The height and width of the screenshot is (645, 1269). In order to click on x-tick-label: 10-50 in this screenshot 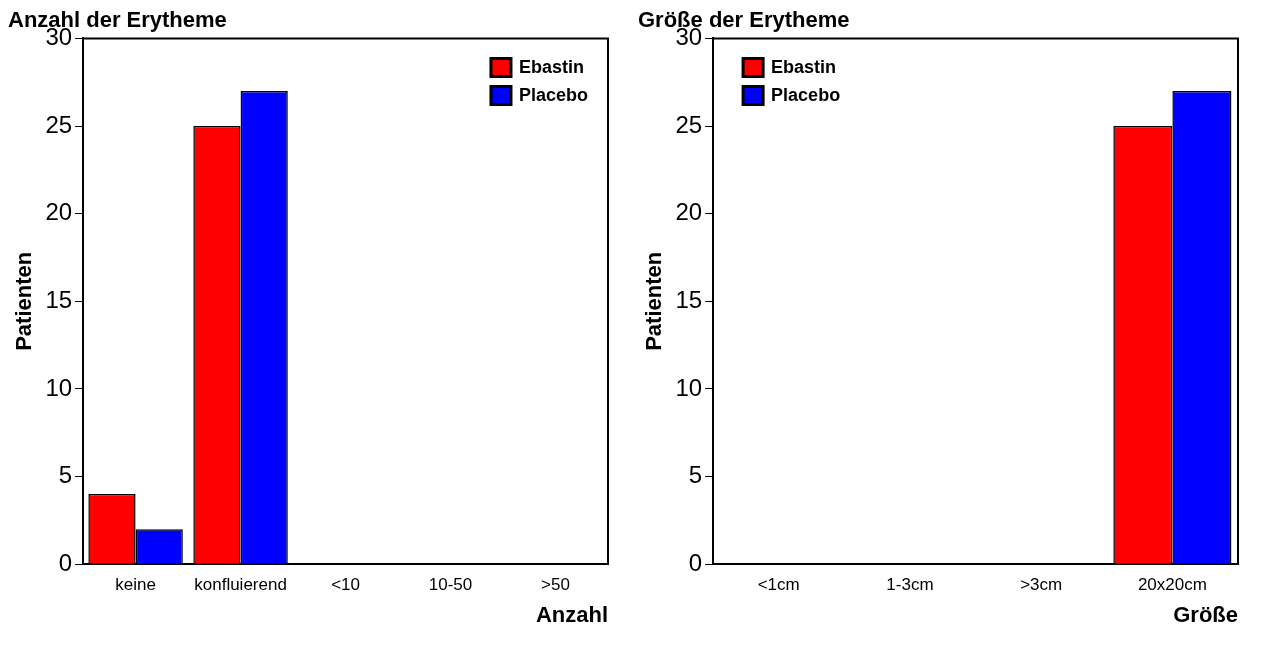, I will do `click(450, 585)`.